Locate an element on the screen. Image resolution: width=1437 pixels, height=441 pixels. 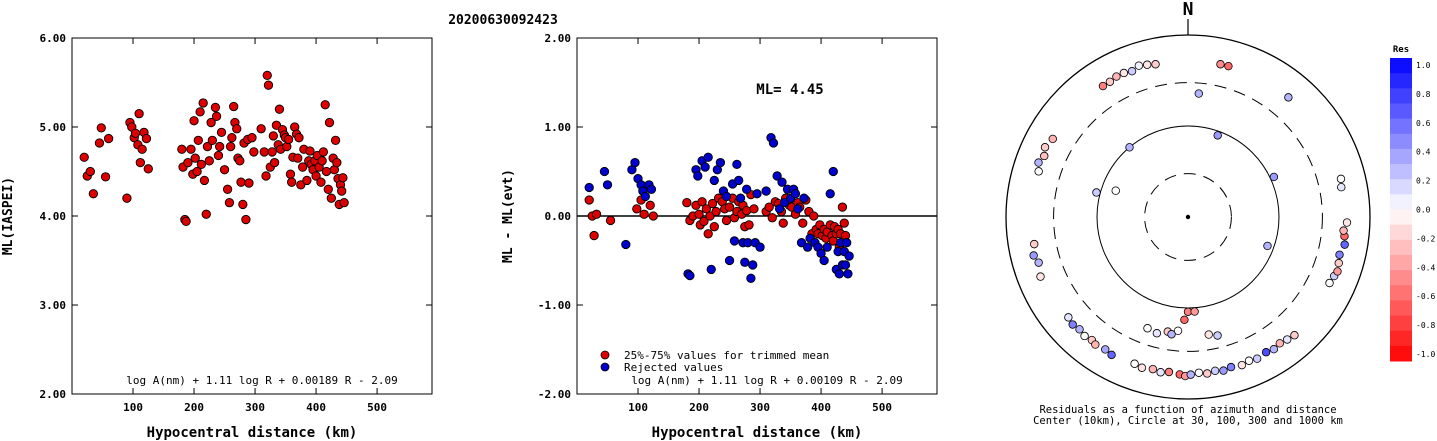
y-tick-label-middle: -1.00 is located at coordinates (554, 305).